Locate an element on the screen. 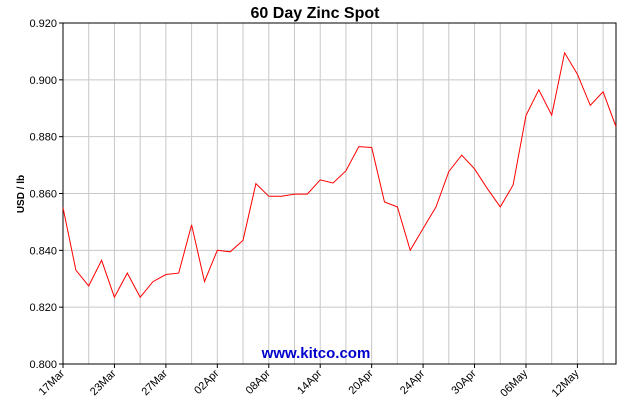  chart-title: 60 Day Zinc Spot is located at coordinates (316, 13).